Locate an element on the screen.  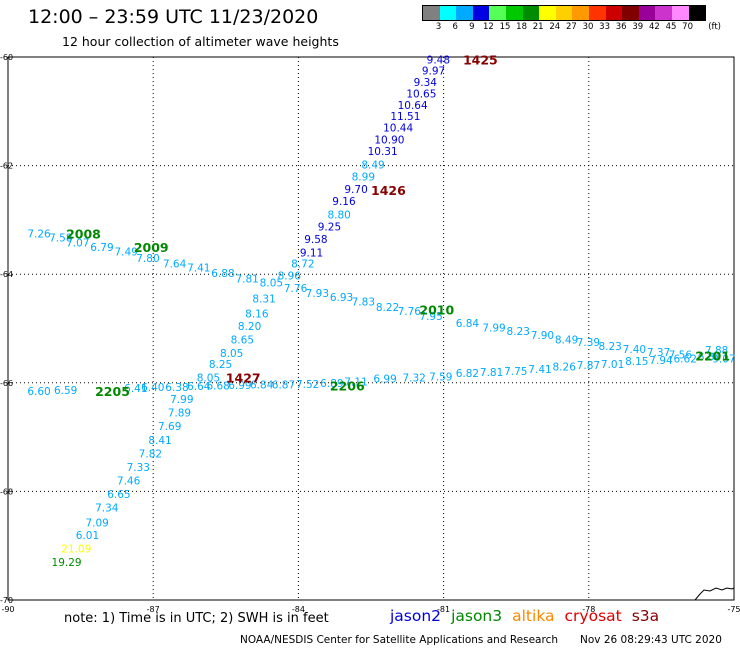
swh-value: 7.87 is located at coordinates (588, 366).